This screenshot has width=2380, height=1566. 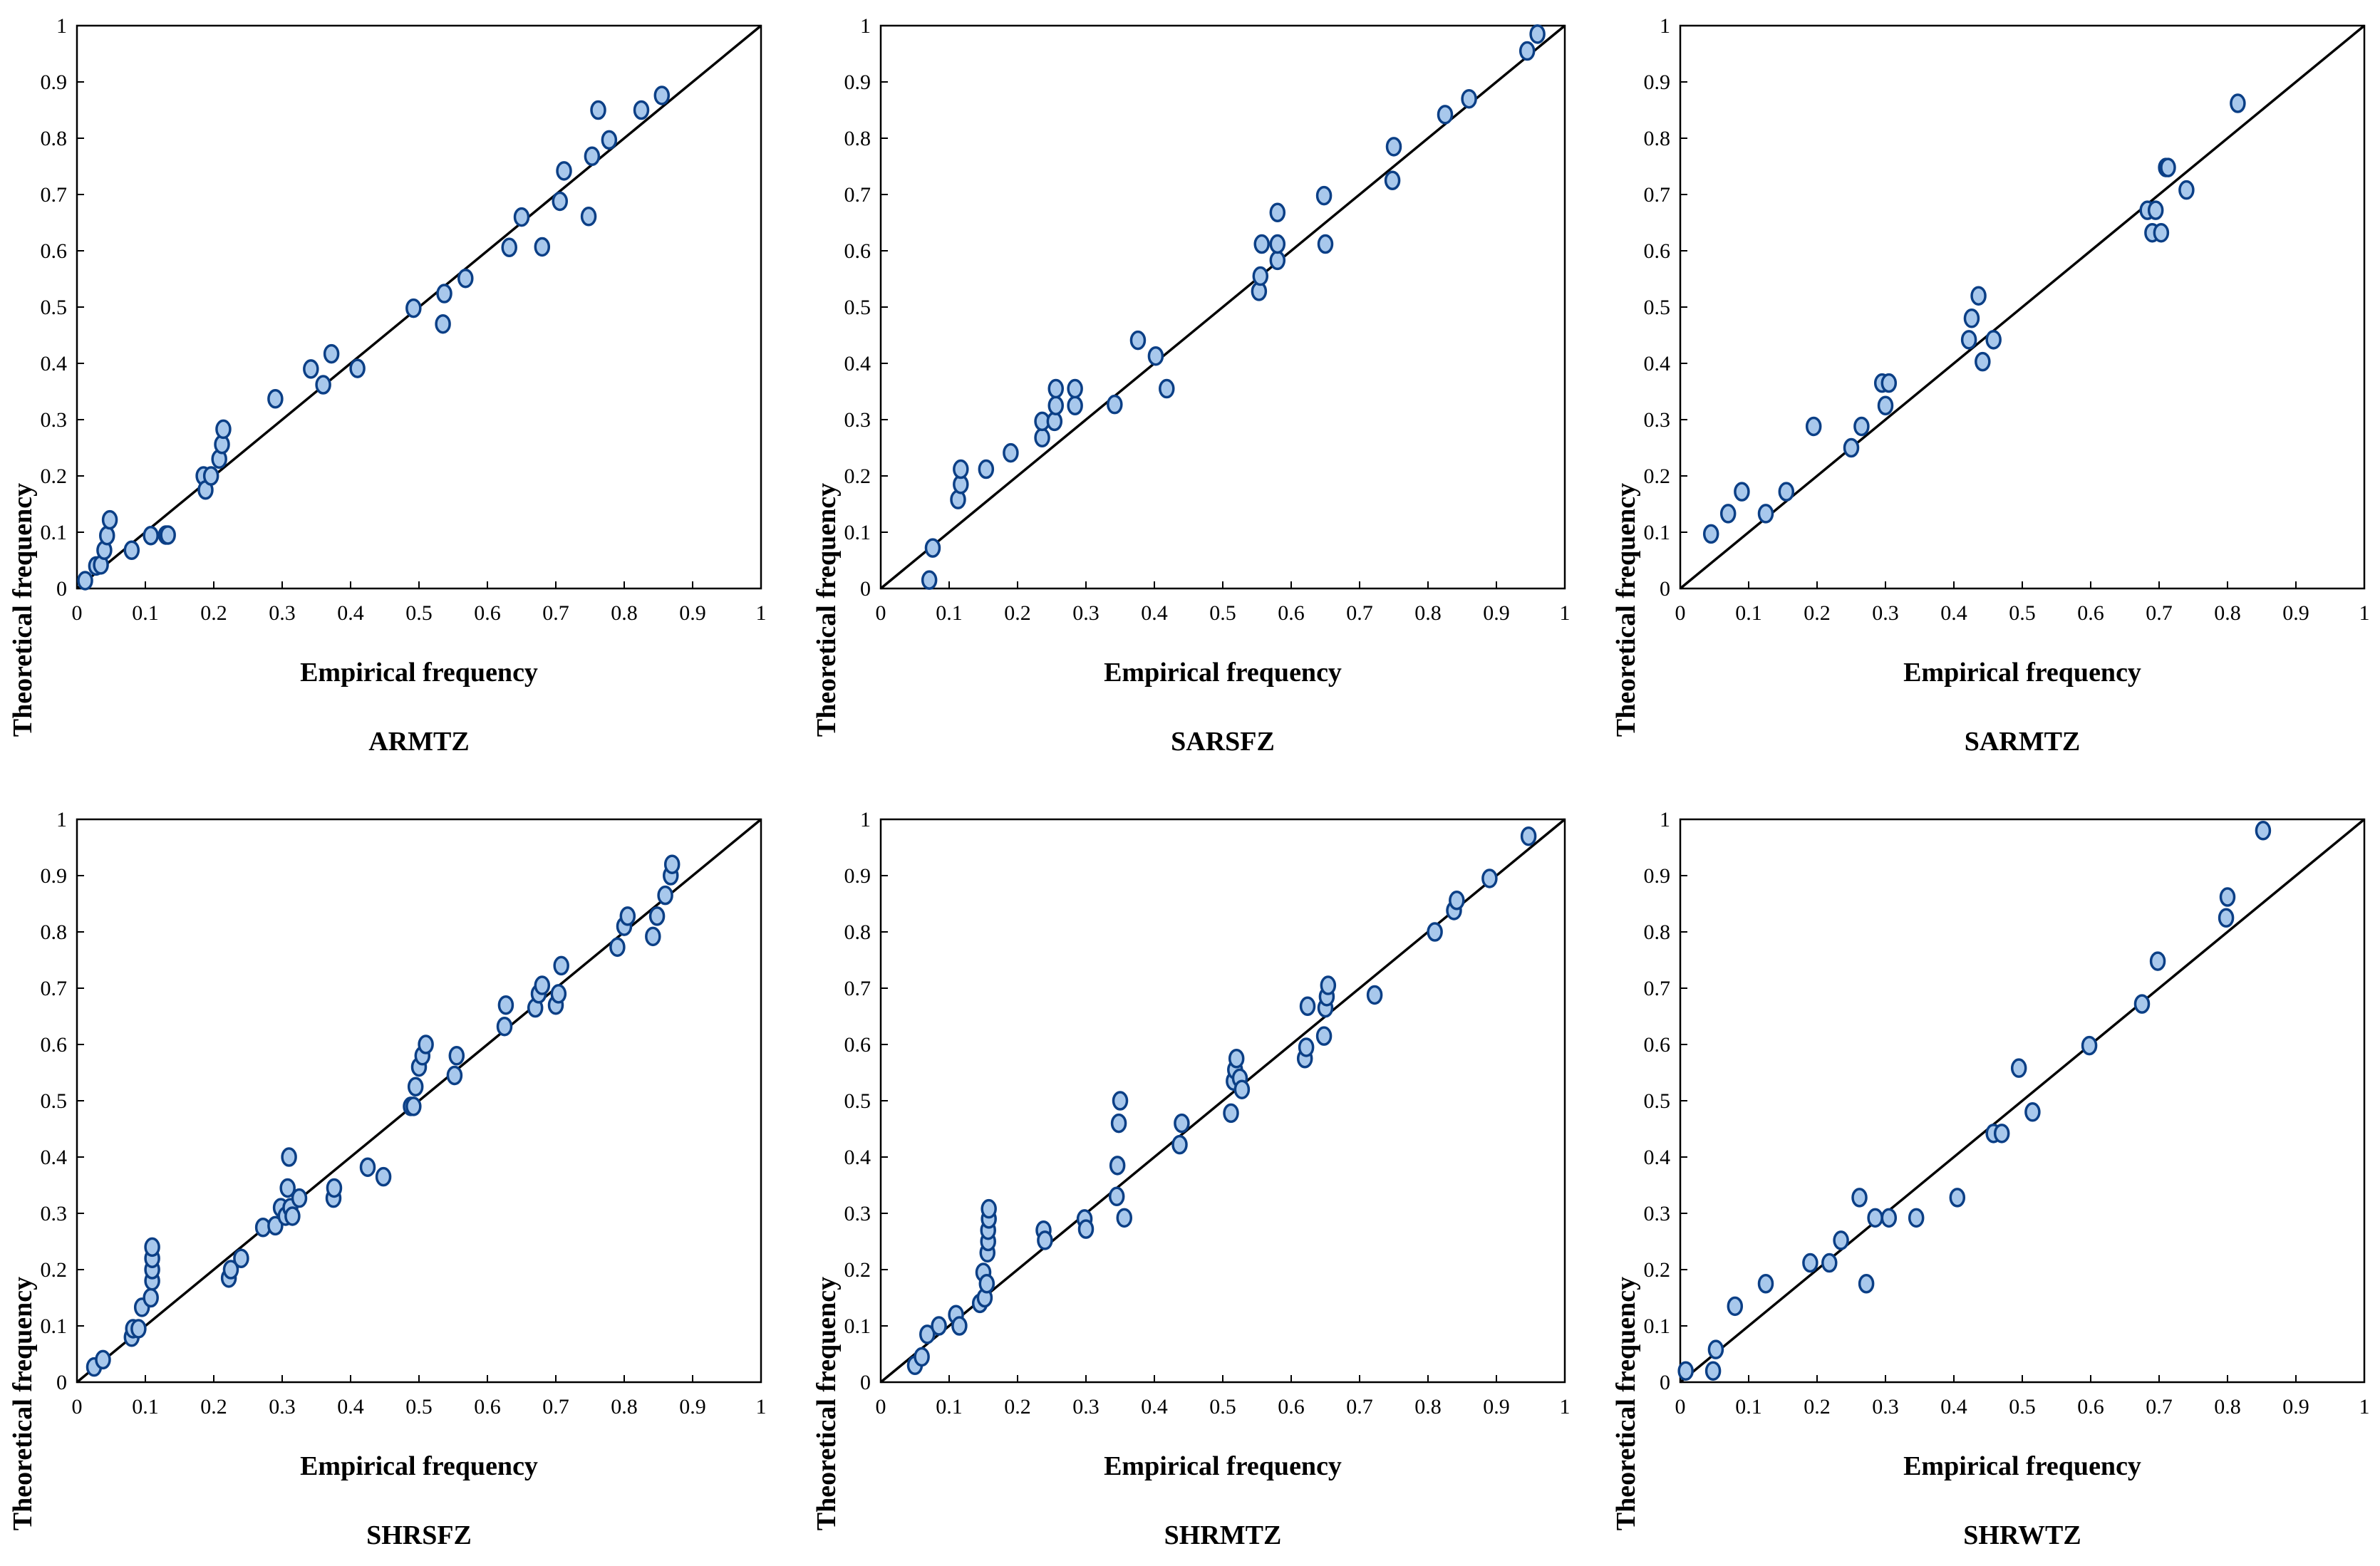 I want to click on x-tick-label: 0.7, so click(x=2159, y=613).